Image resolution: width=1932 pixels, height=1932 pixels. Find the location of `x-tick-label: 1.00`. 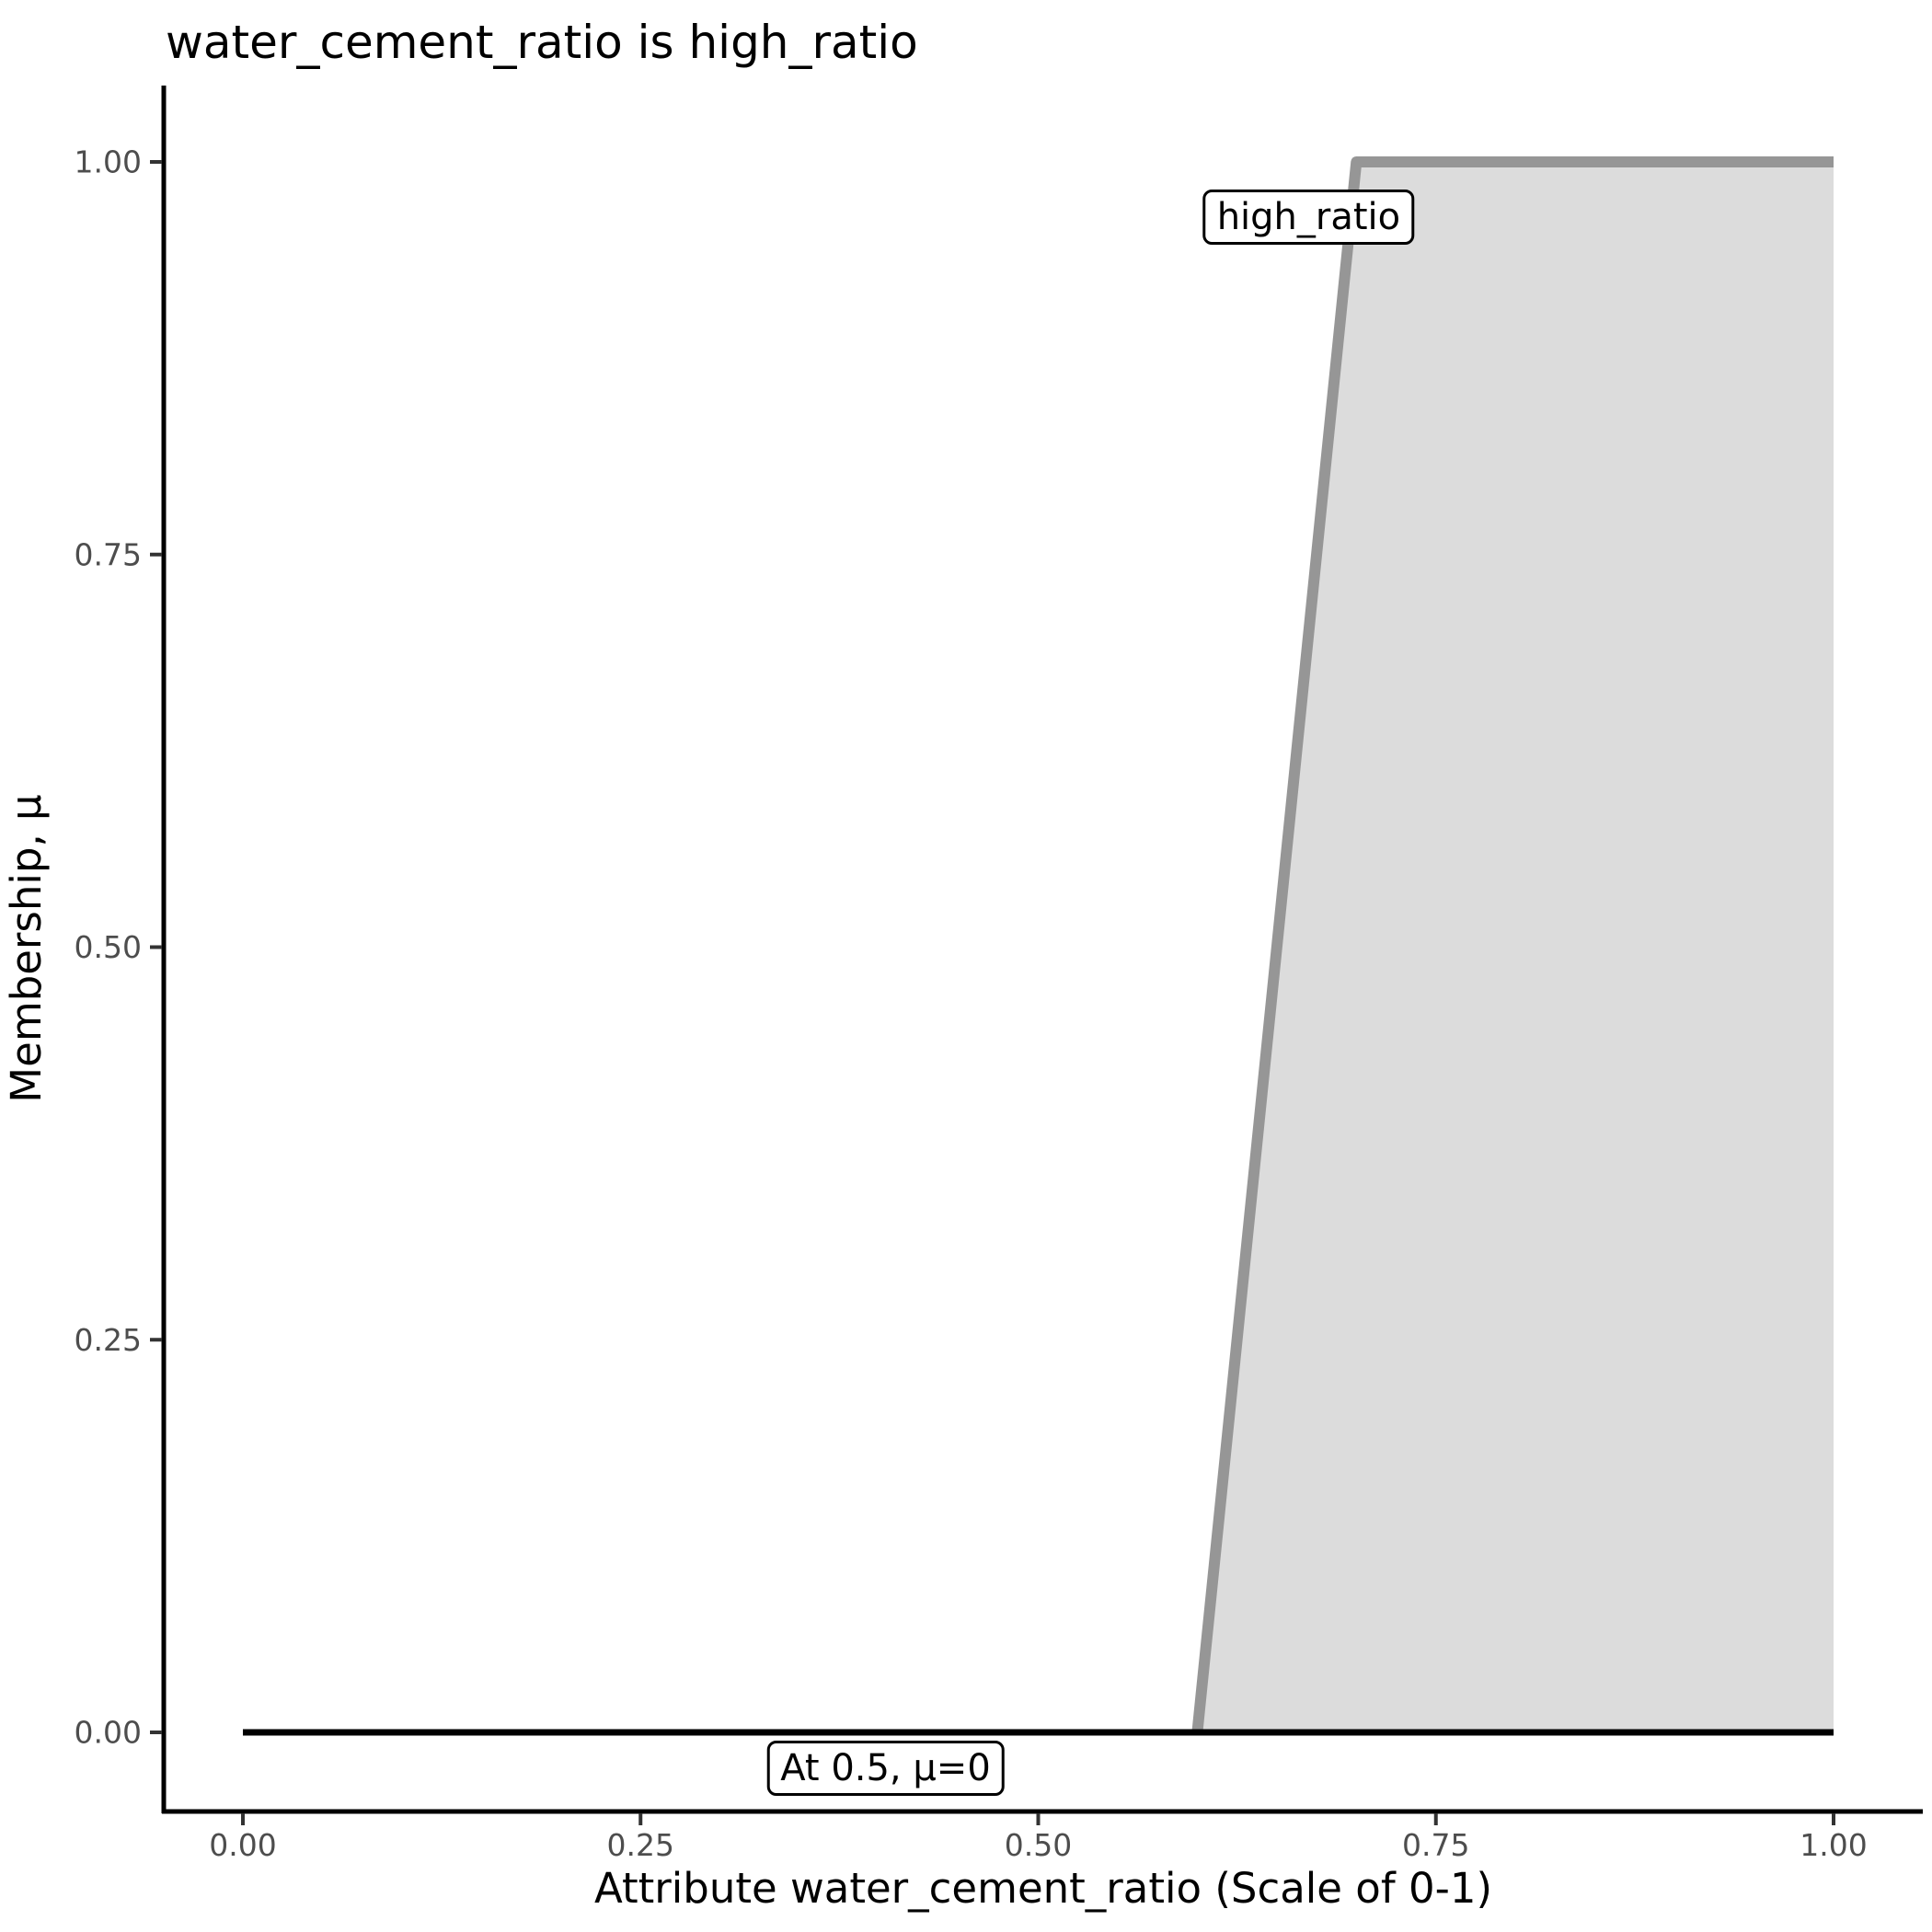

x-tick-label: 1.00 is located at coordinates (1833, 1845).